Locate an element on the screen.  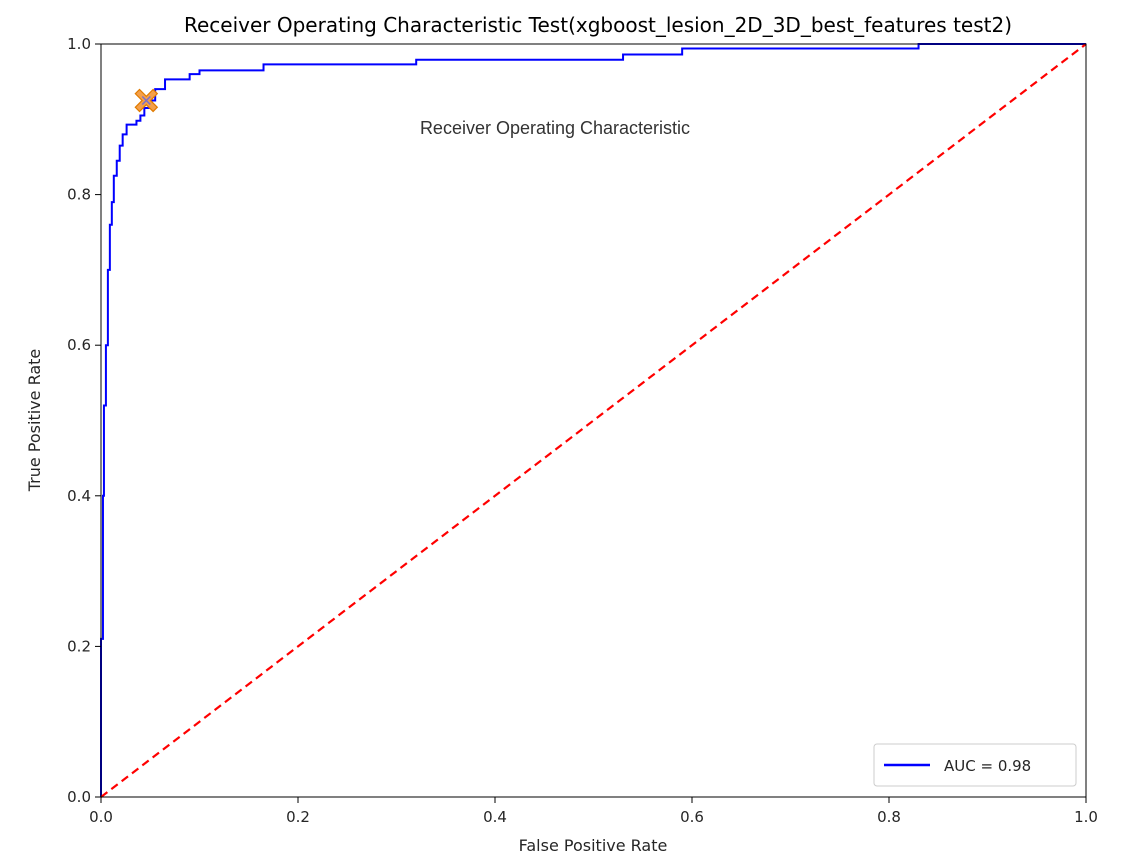
optimal-point-marker is located at coordinates (146, 100).